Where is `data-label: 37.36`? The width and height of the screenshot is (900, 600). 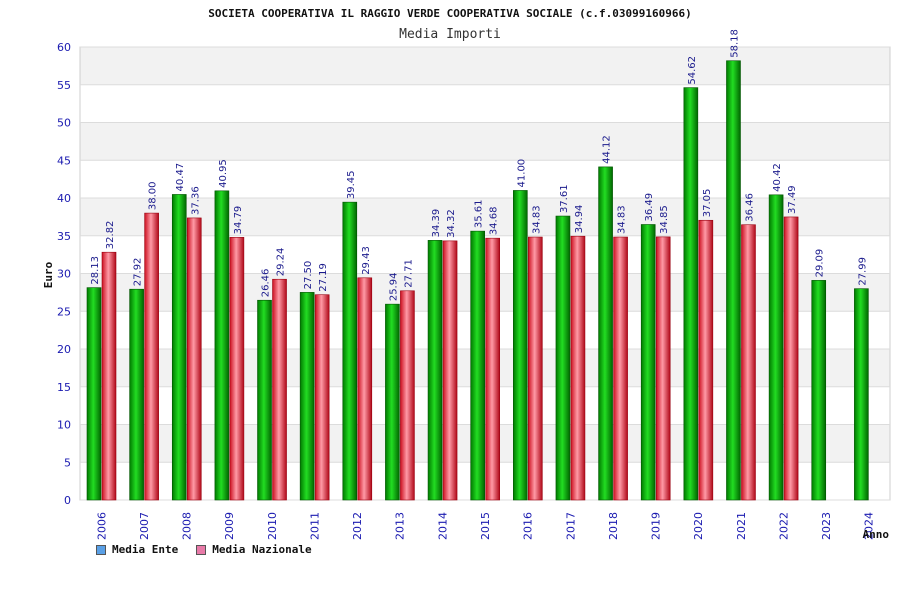
data-label: 37.36 is located at coordinates (195, 200).